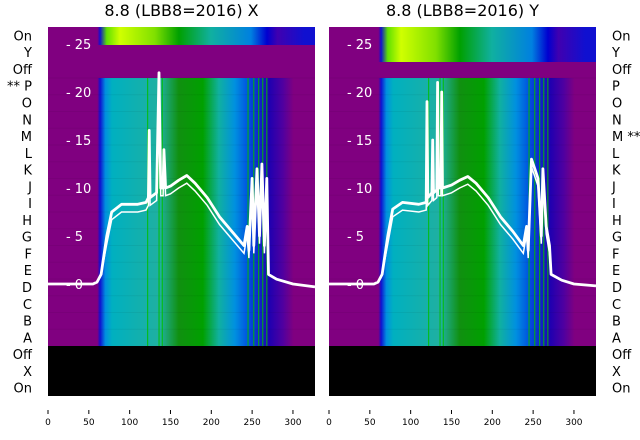 The image size is (640, 440). Describe the element at coordinates (26, 137) in the screenshot. I see `row-label: M` at that location.